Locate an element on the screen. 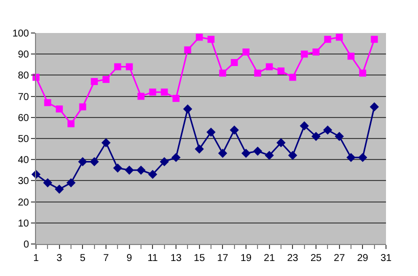 The height and width of the screenshot is (276, 418). x-tick-label: 23 is located at coordinates (293, 258).